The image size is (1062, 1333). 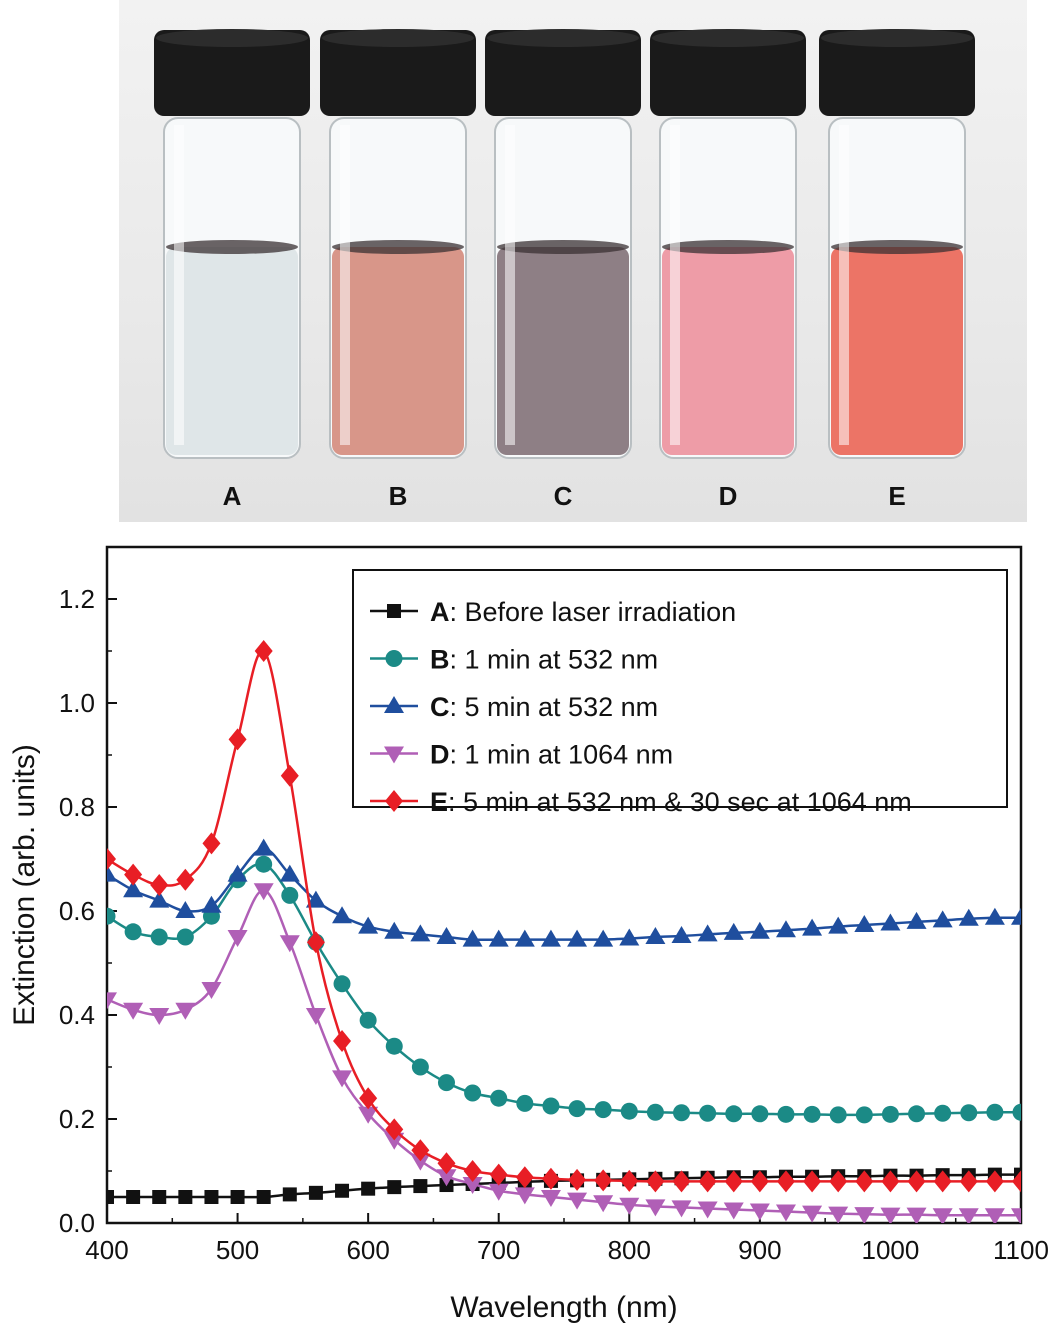 What do you see at coordinates (77, 911) in the screenshot?
I see `y-tick-label: 0.6` at bounding box center [77, 911].